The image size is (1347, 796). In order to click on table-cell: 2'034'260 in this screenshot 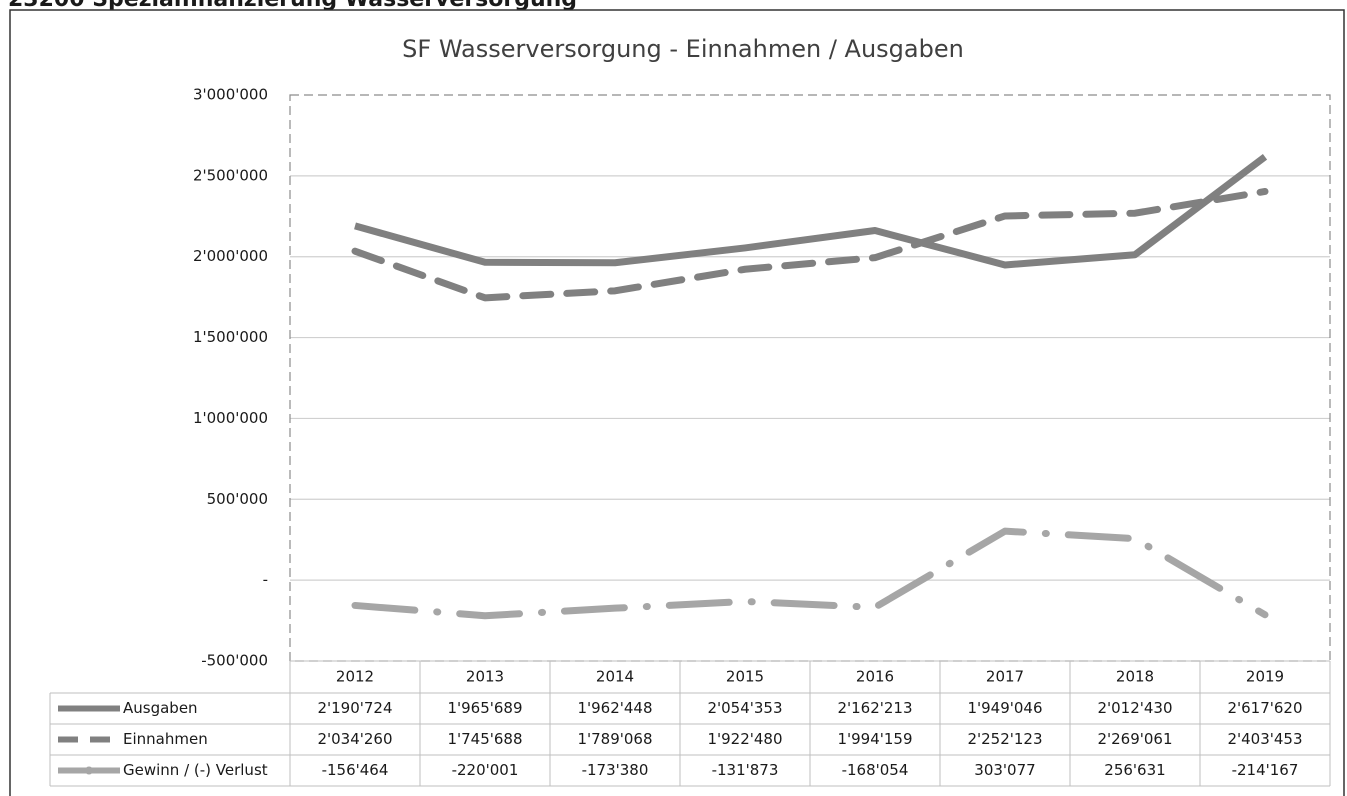, I will do `click(354, 739)`.